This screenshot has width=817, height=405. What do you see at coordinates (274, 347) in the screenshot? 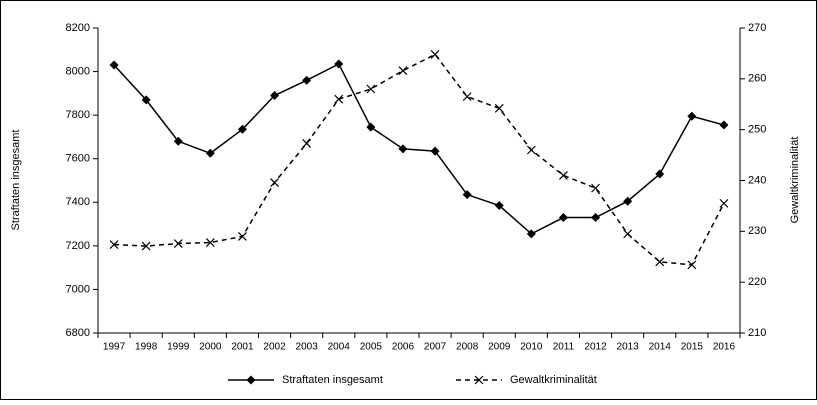
I see `x-tick-label: 2002` at bounding box center [274, 347].